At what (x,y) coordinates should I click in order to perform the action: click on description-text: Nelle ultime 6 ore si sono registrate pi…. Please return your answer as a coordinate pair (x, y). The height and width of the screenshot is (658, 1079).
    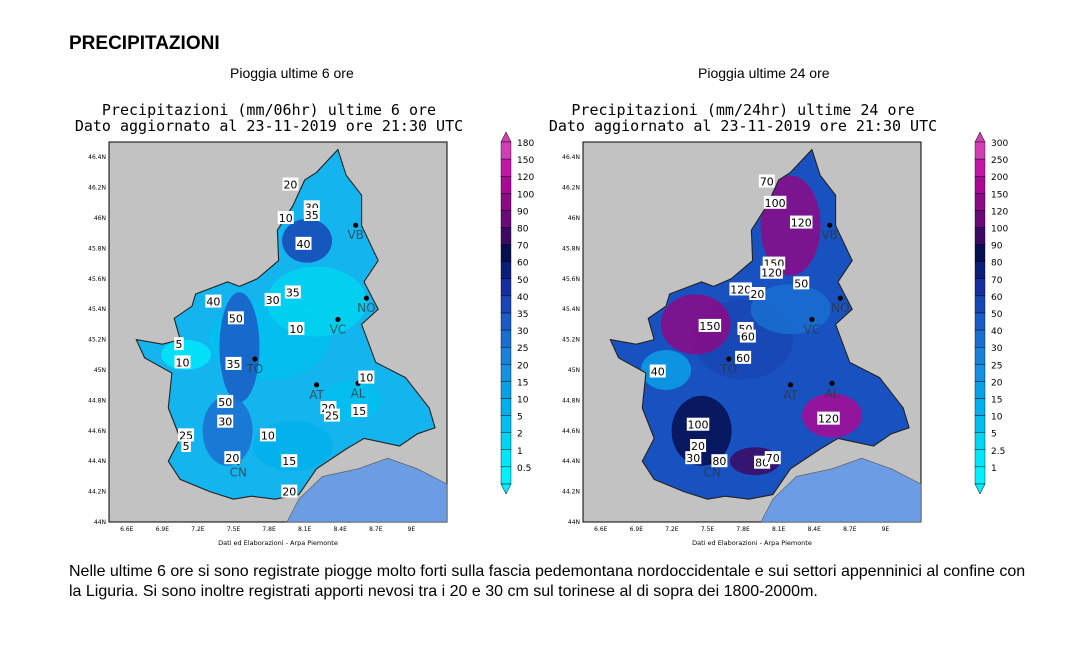
    Looking at the image, I should click on (547, 581).